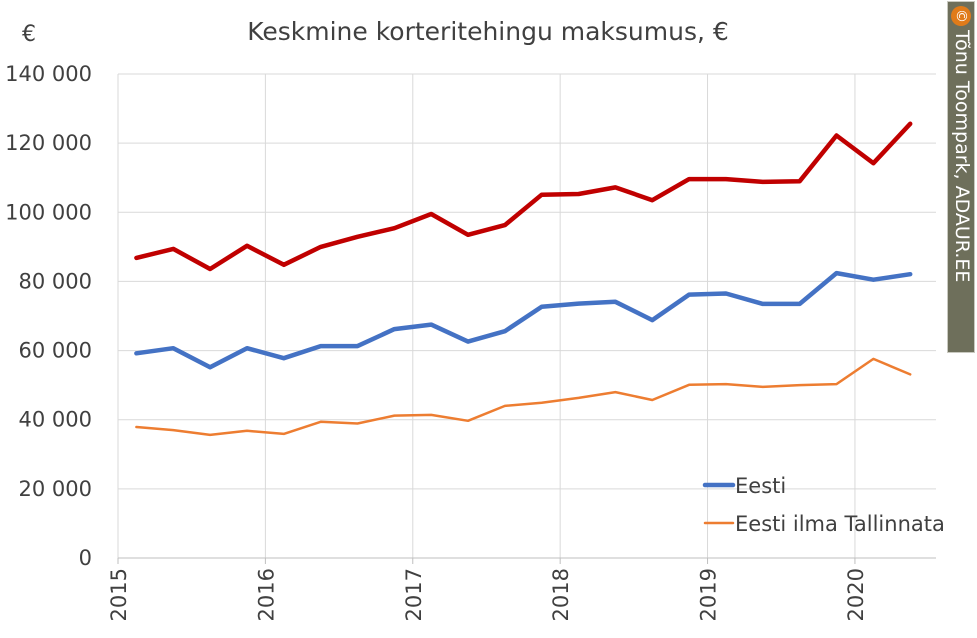  I want to click on x-axis-ticks: 2015 2016 2017 2018 2019 2020, so click(487, 594).